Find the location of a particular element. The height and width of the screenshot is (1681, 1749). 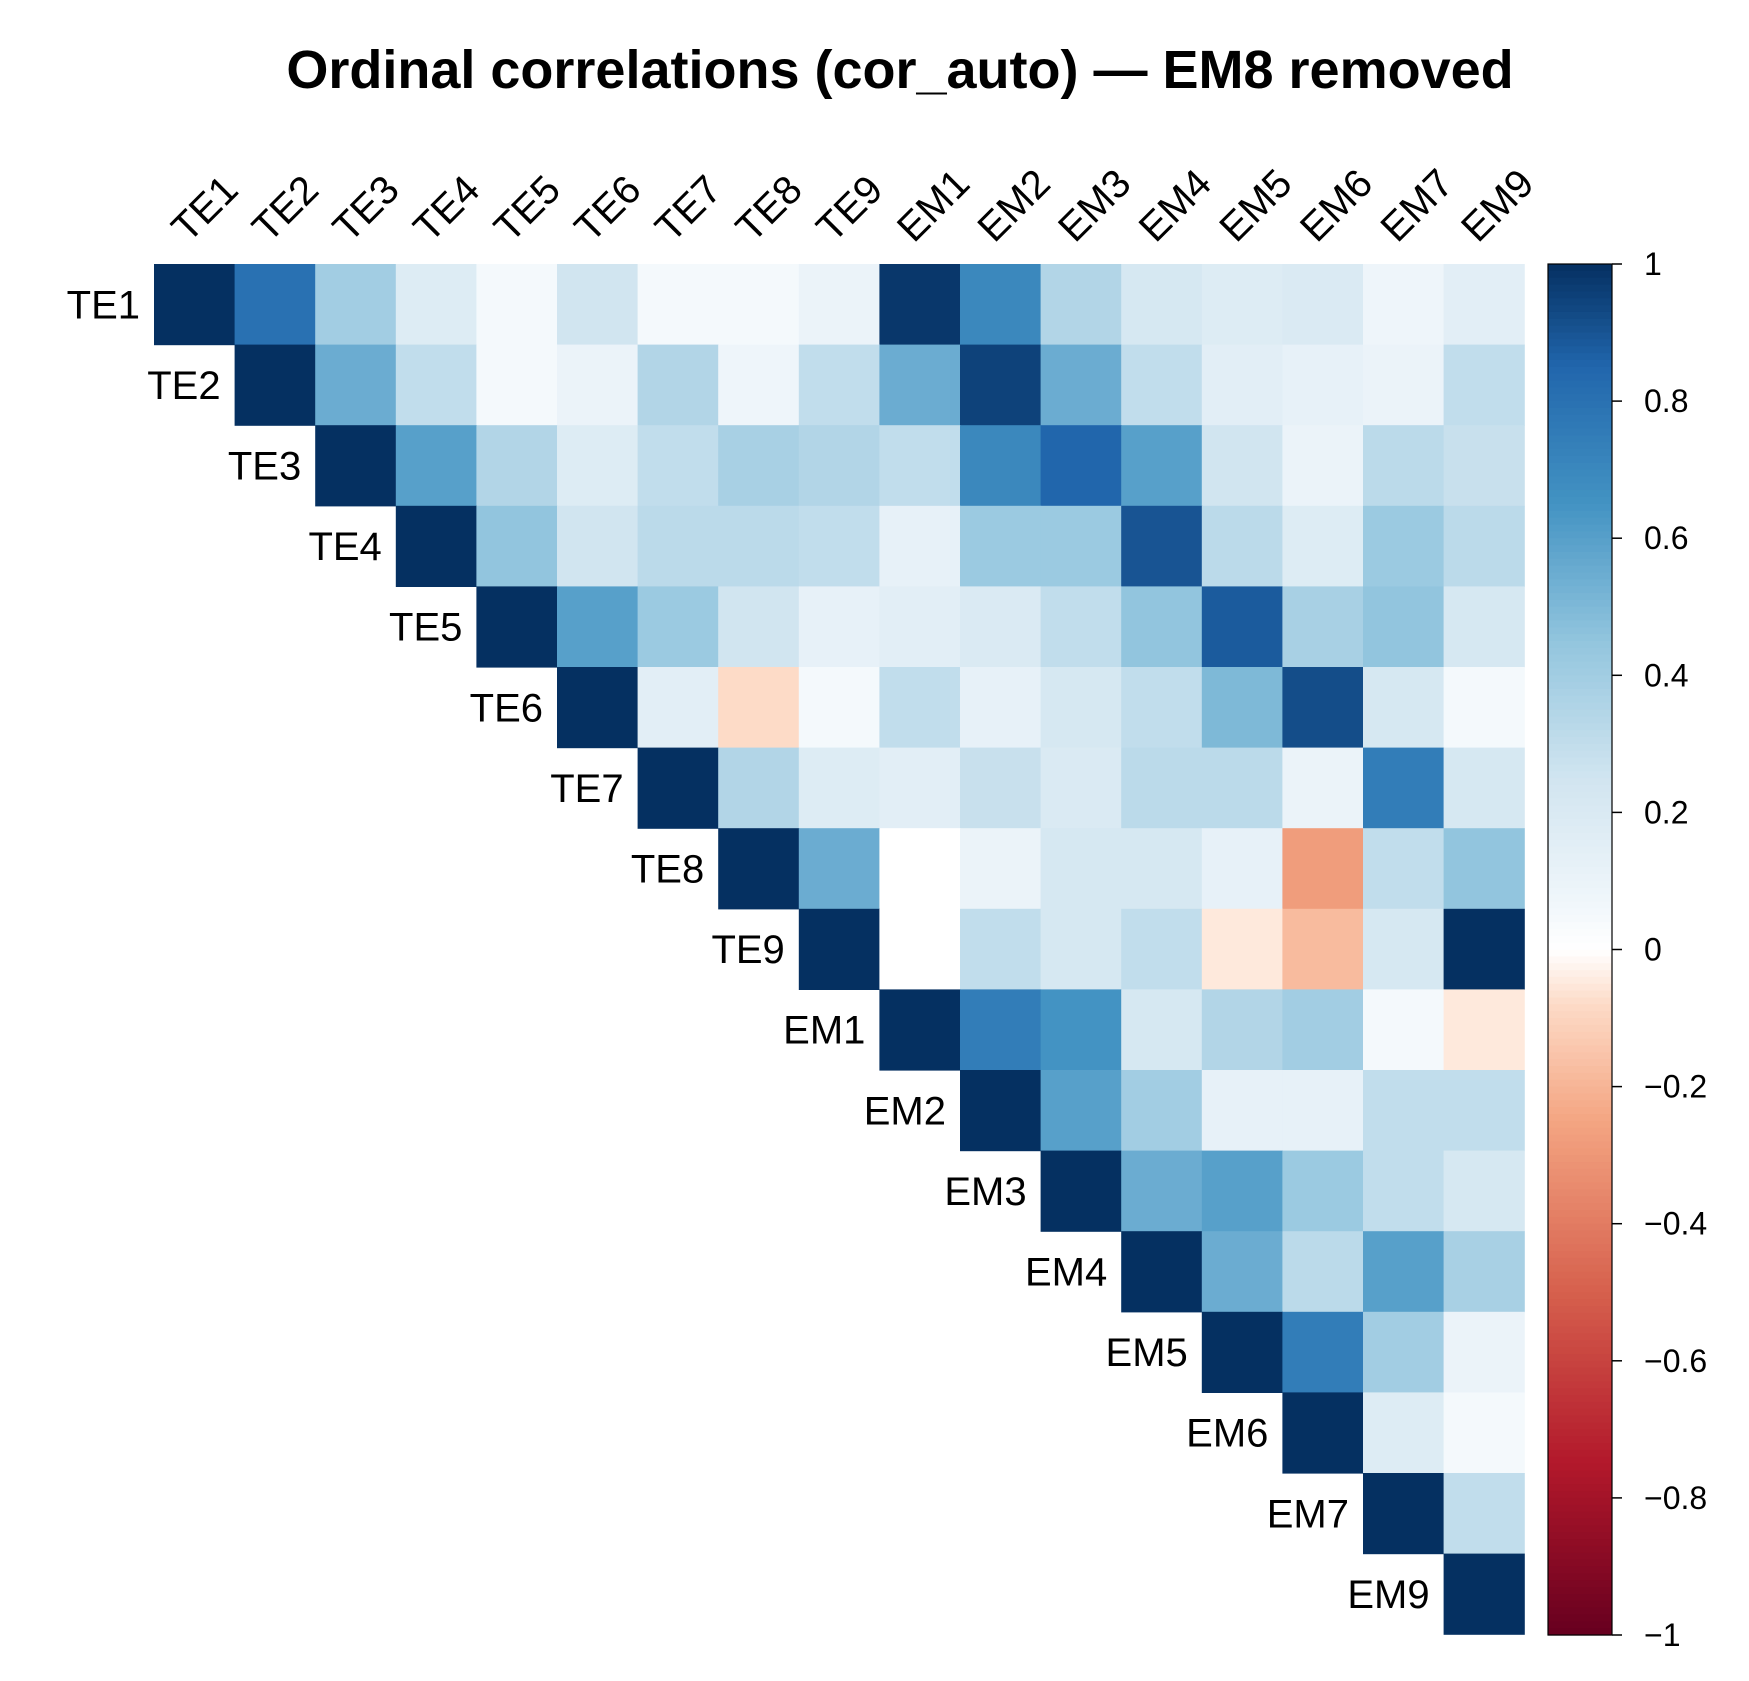

legend-tick-label: 0 is located at coordinates (1653, 950).